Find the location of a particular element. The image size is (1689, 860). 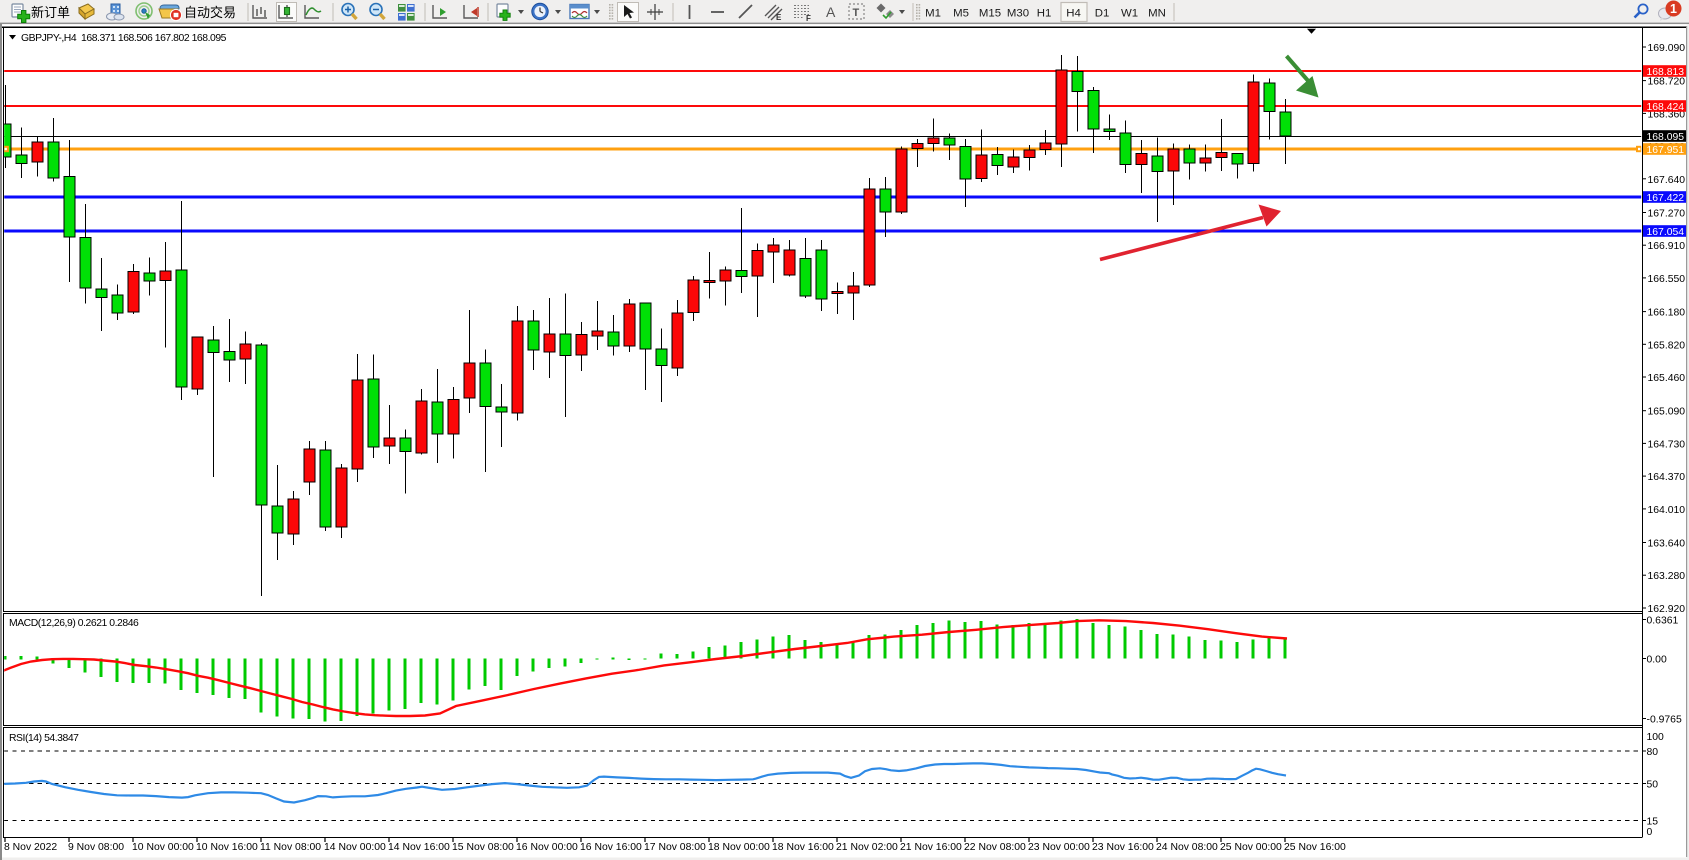

svg-text: 18 Nov 00:00 is located at coordinates (739, 847).